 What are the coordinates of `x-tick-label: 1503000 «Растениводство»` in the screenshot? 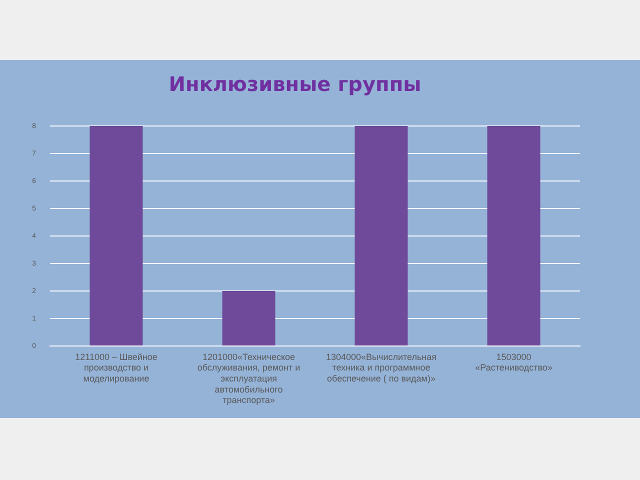 It's located at (513, 362).